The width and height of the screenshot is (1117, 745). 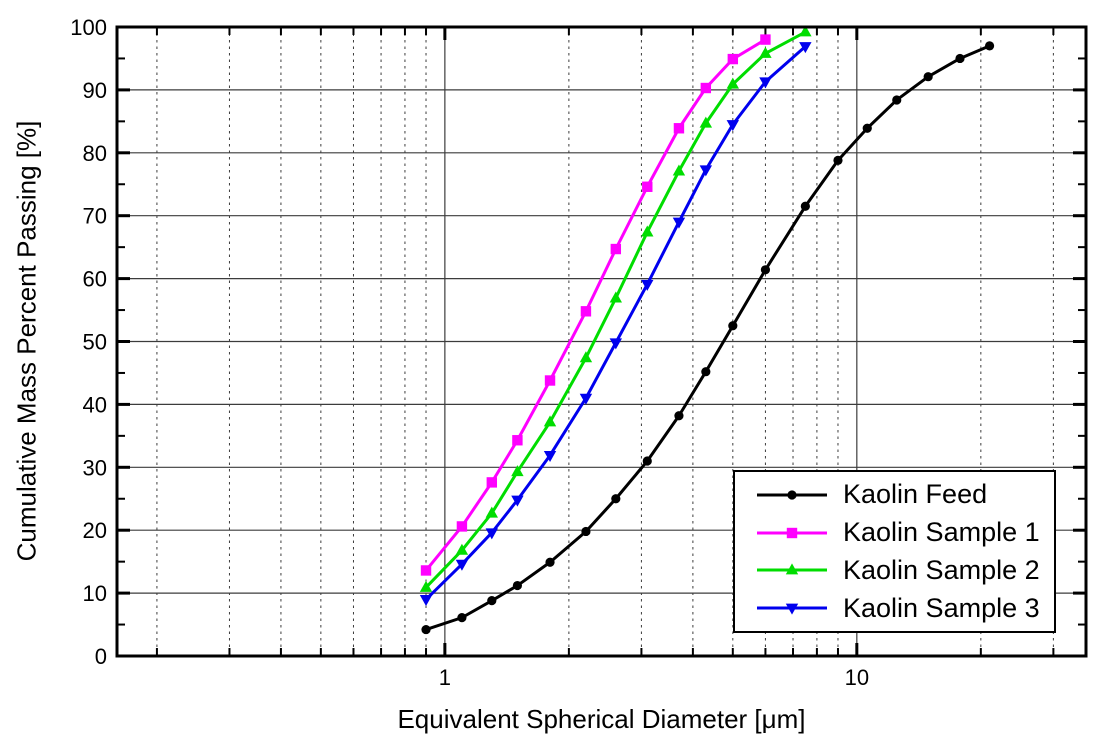 I want to click on svg-text: 40, so click(x=95, y=404).